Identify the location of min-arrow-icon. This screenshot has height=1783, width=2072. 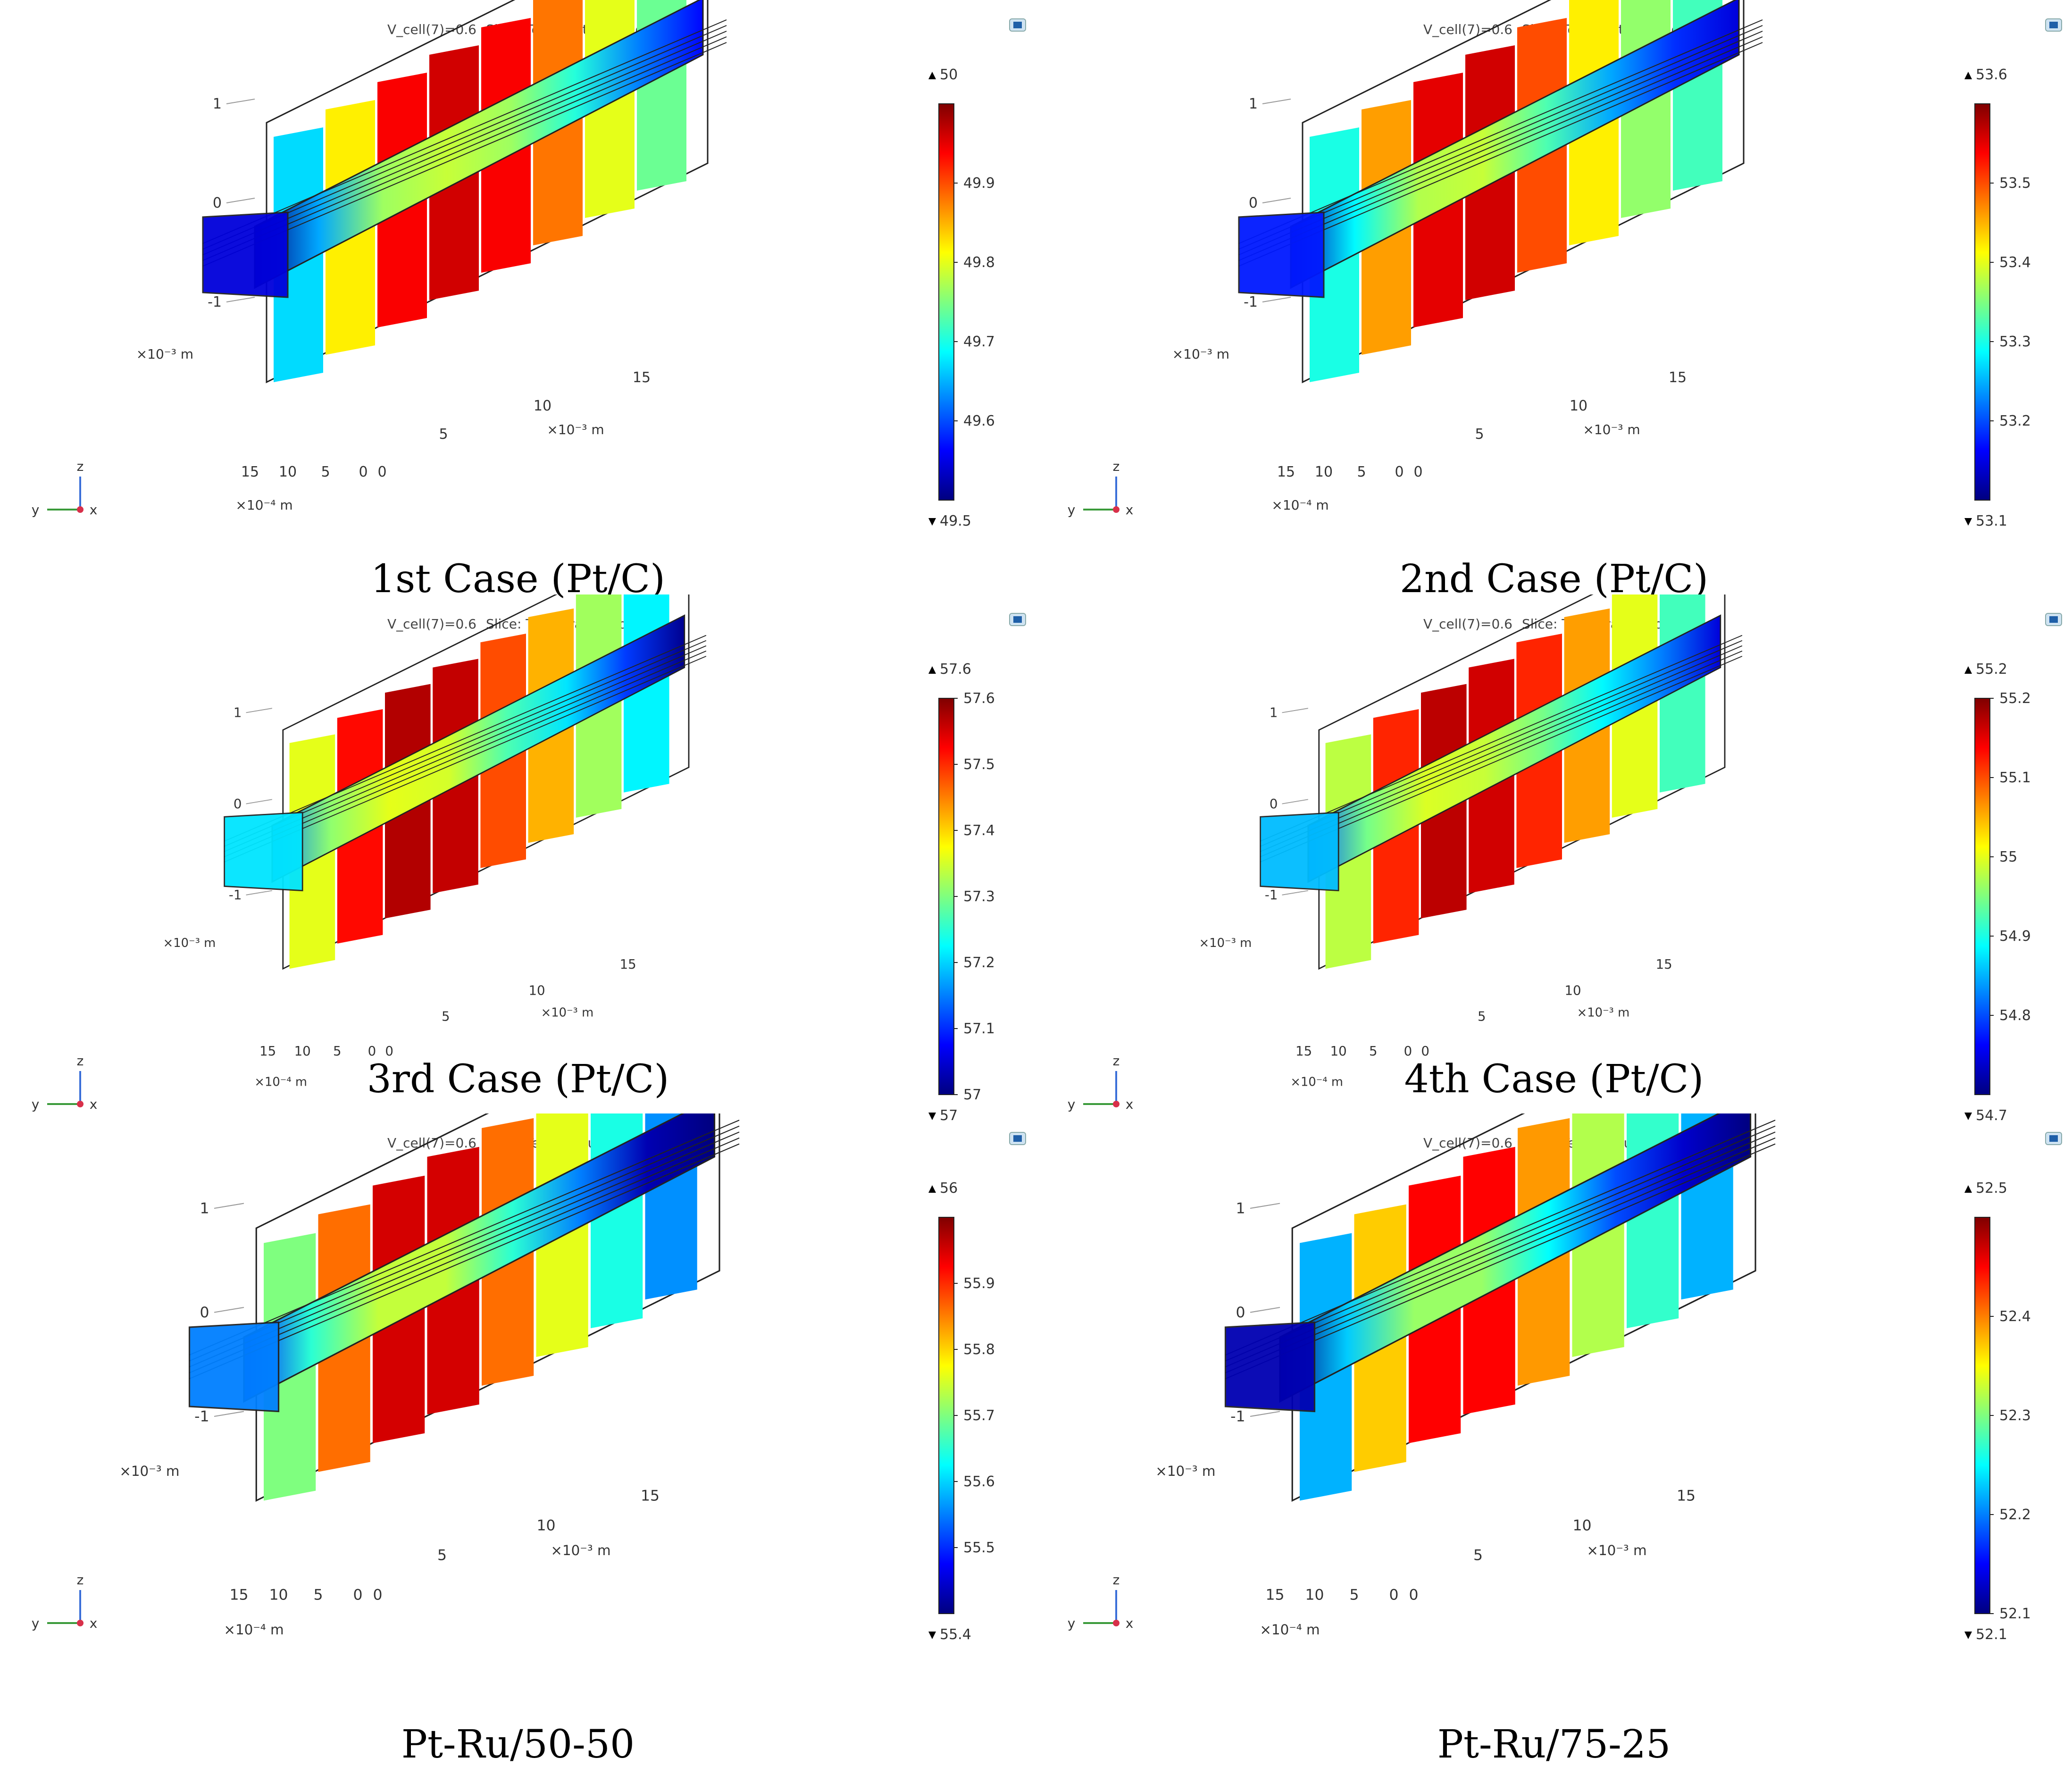
(1968, 522).